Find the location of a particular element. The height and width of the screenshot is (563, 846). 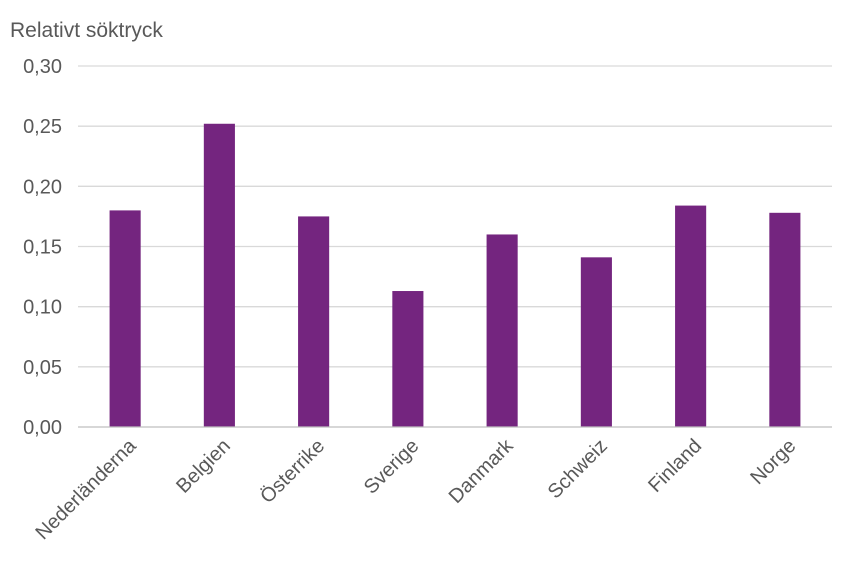

x-tick-label: Nederländerna is located at coordinates (87, 489).